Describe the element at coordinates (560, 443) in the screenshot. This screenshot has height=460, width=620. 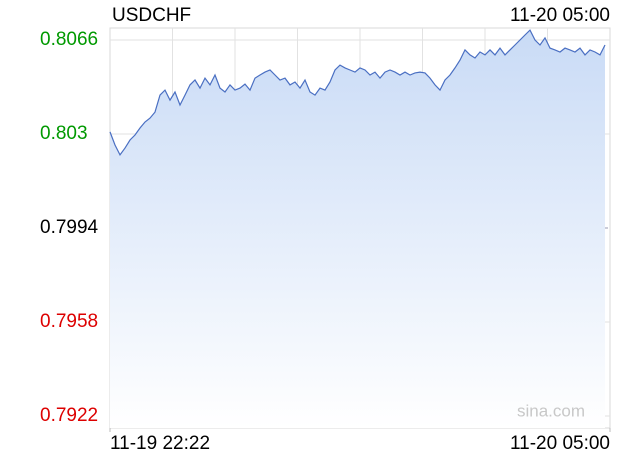
I see `x-tick-label: 11-20 05:00` at that location.